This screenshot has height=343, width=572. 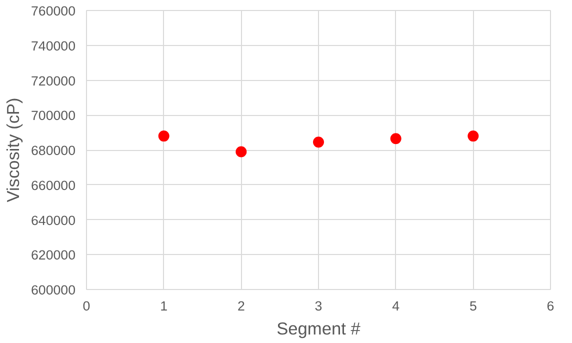 What do you see at coordinates (550, 306) in the screenshot?
I see `x-tick-label: 6` at bounding box center [550, 306].